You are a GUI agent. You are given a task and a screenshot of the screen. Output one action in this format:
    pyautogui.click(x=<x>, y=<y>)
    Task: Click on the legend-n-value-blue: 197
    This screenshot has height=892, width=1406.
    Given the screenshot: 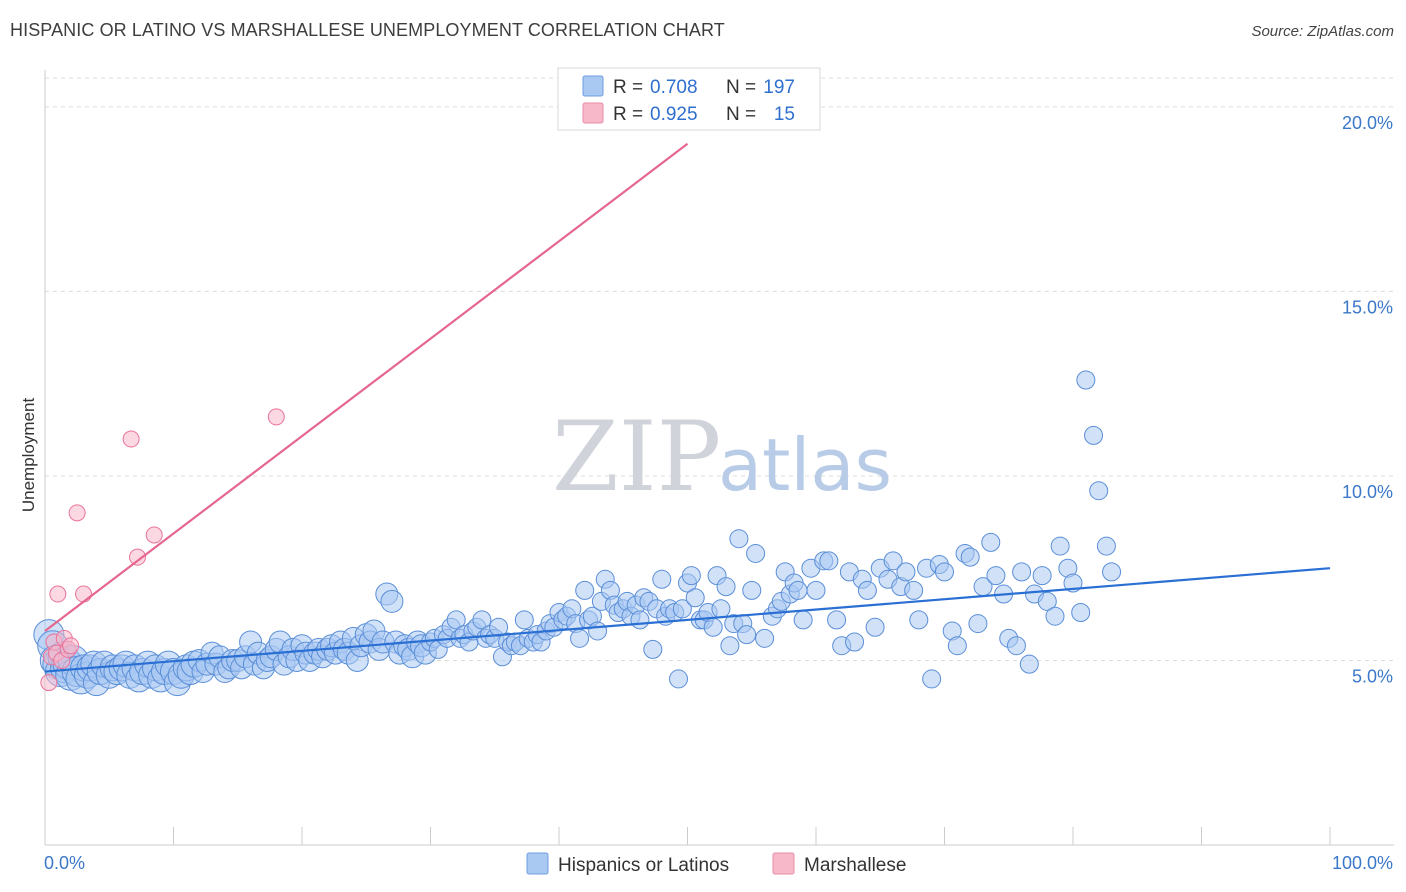 What is the action you would take?
    pyautogui.click(x=779, y=87)
    